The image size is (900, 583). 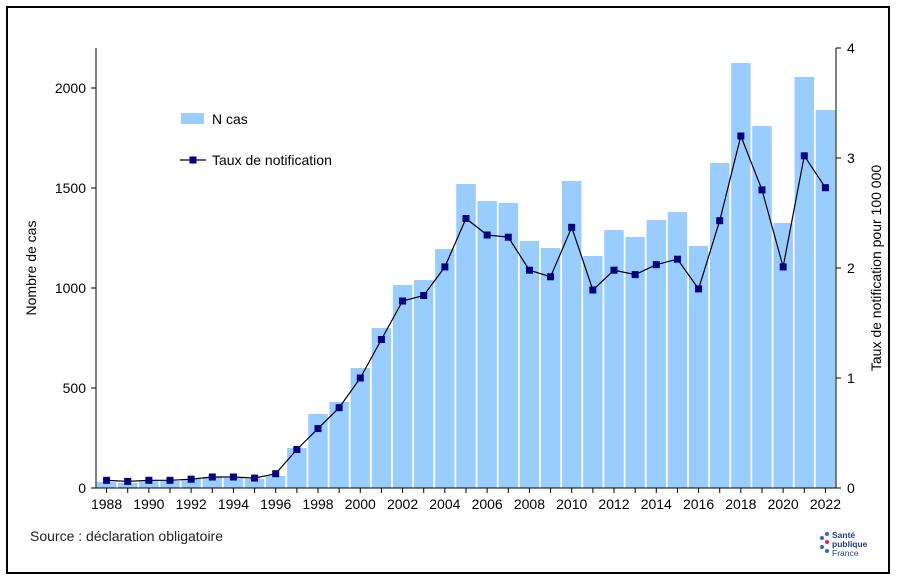 I want to click on rate-point-2007, so click(x=508, y=237).